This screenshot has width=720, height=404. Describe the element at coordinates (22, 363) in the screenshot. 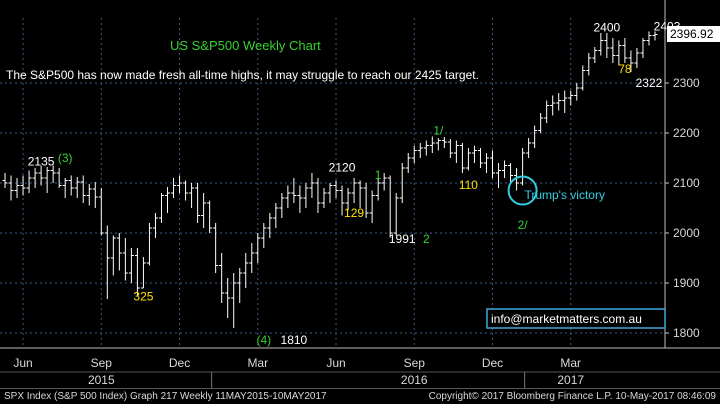

I see `month-label: Jun` at that location.